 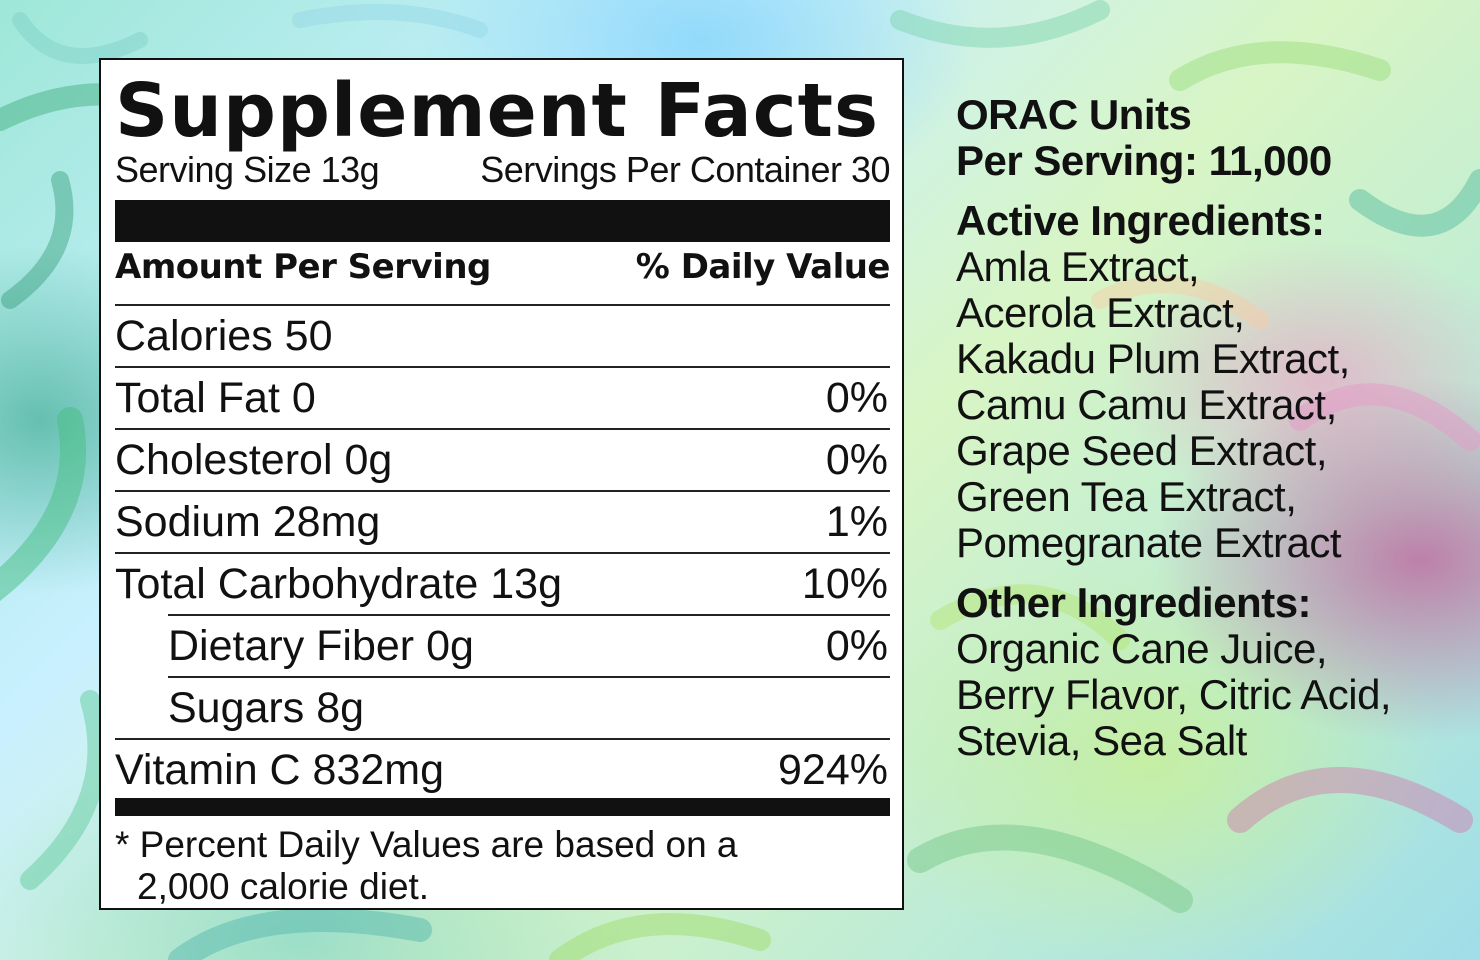 What do you see at coordinates (1078, 266) in the screenshot?
I see `ingredient-item: Amla Extract,` at bounding box center [1078, 266].